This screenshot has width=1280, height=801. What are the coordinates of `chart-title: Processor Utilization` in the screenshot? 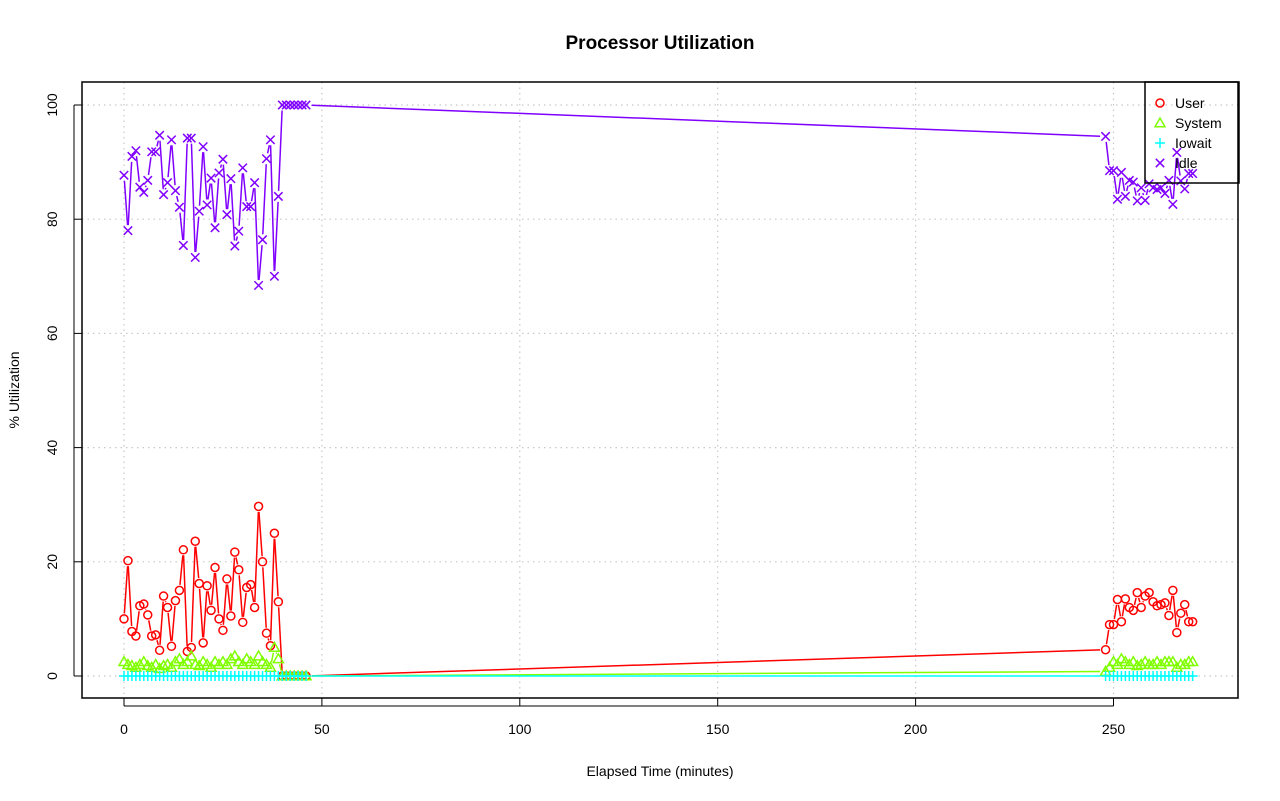 It's located at (660, 43).